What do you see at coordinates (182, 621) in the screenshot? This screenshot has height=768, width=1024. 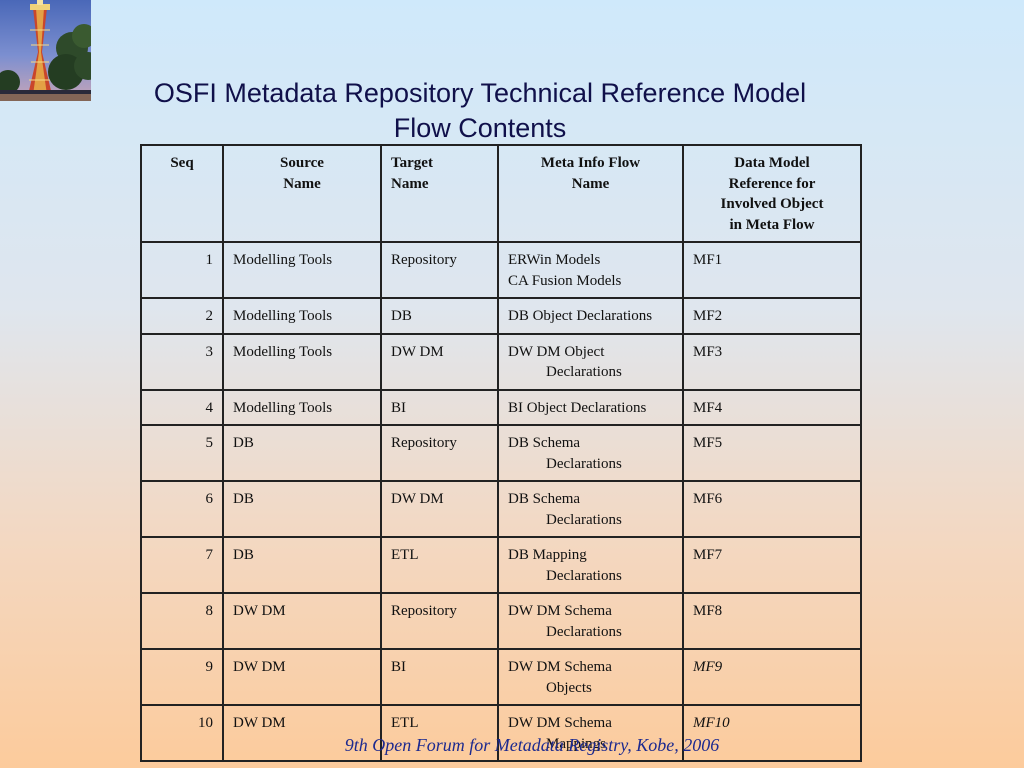 I see `cell-seq: 8` at bounding box center [182, 621].